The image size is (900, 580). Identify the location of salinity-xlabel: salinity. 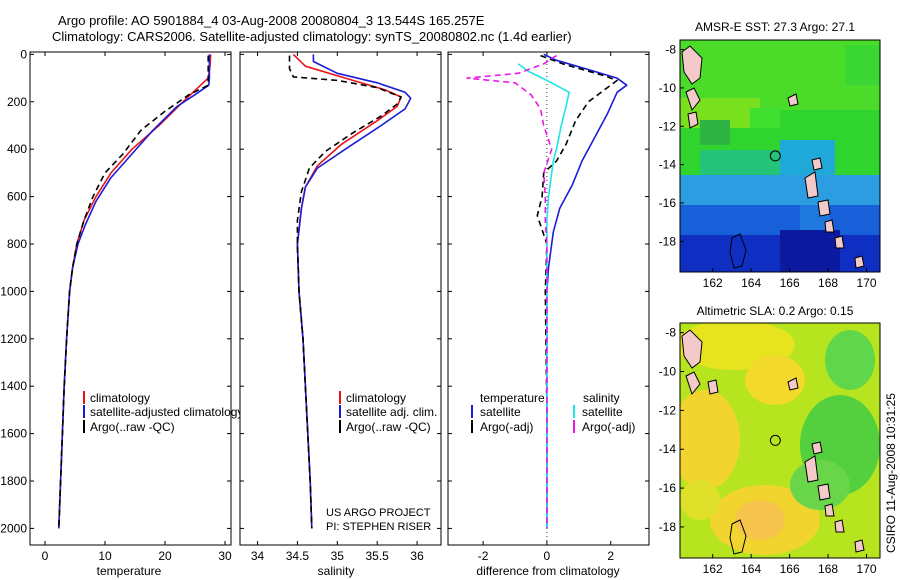
(336, 571).